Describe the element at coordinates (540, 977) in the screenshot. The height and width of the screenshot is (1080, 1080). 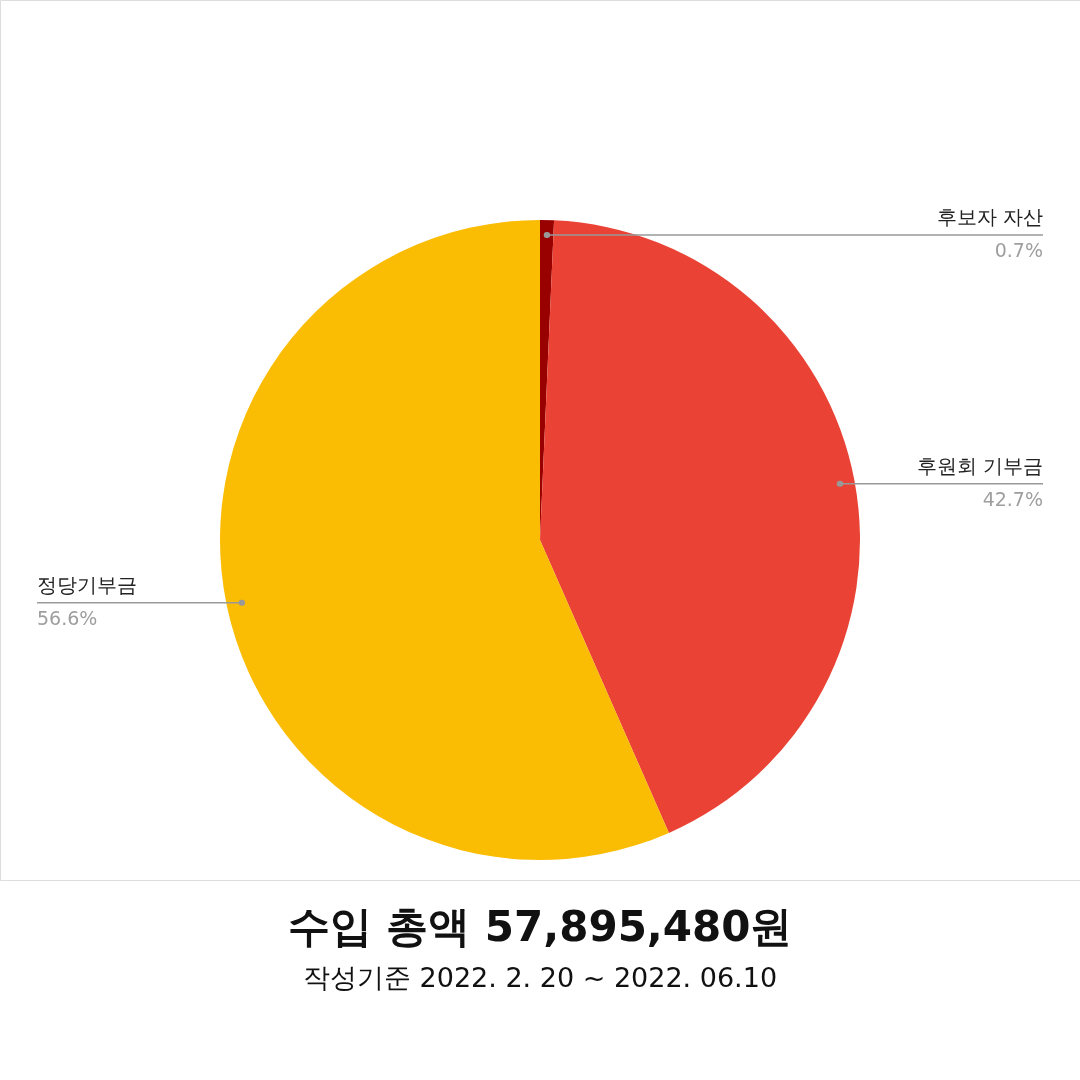
I see `text: 작성기준 2022. 2. 20 ~ 2022. 06.10` at that location.